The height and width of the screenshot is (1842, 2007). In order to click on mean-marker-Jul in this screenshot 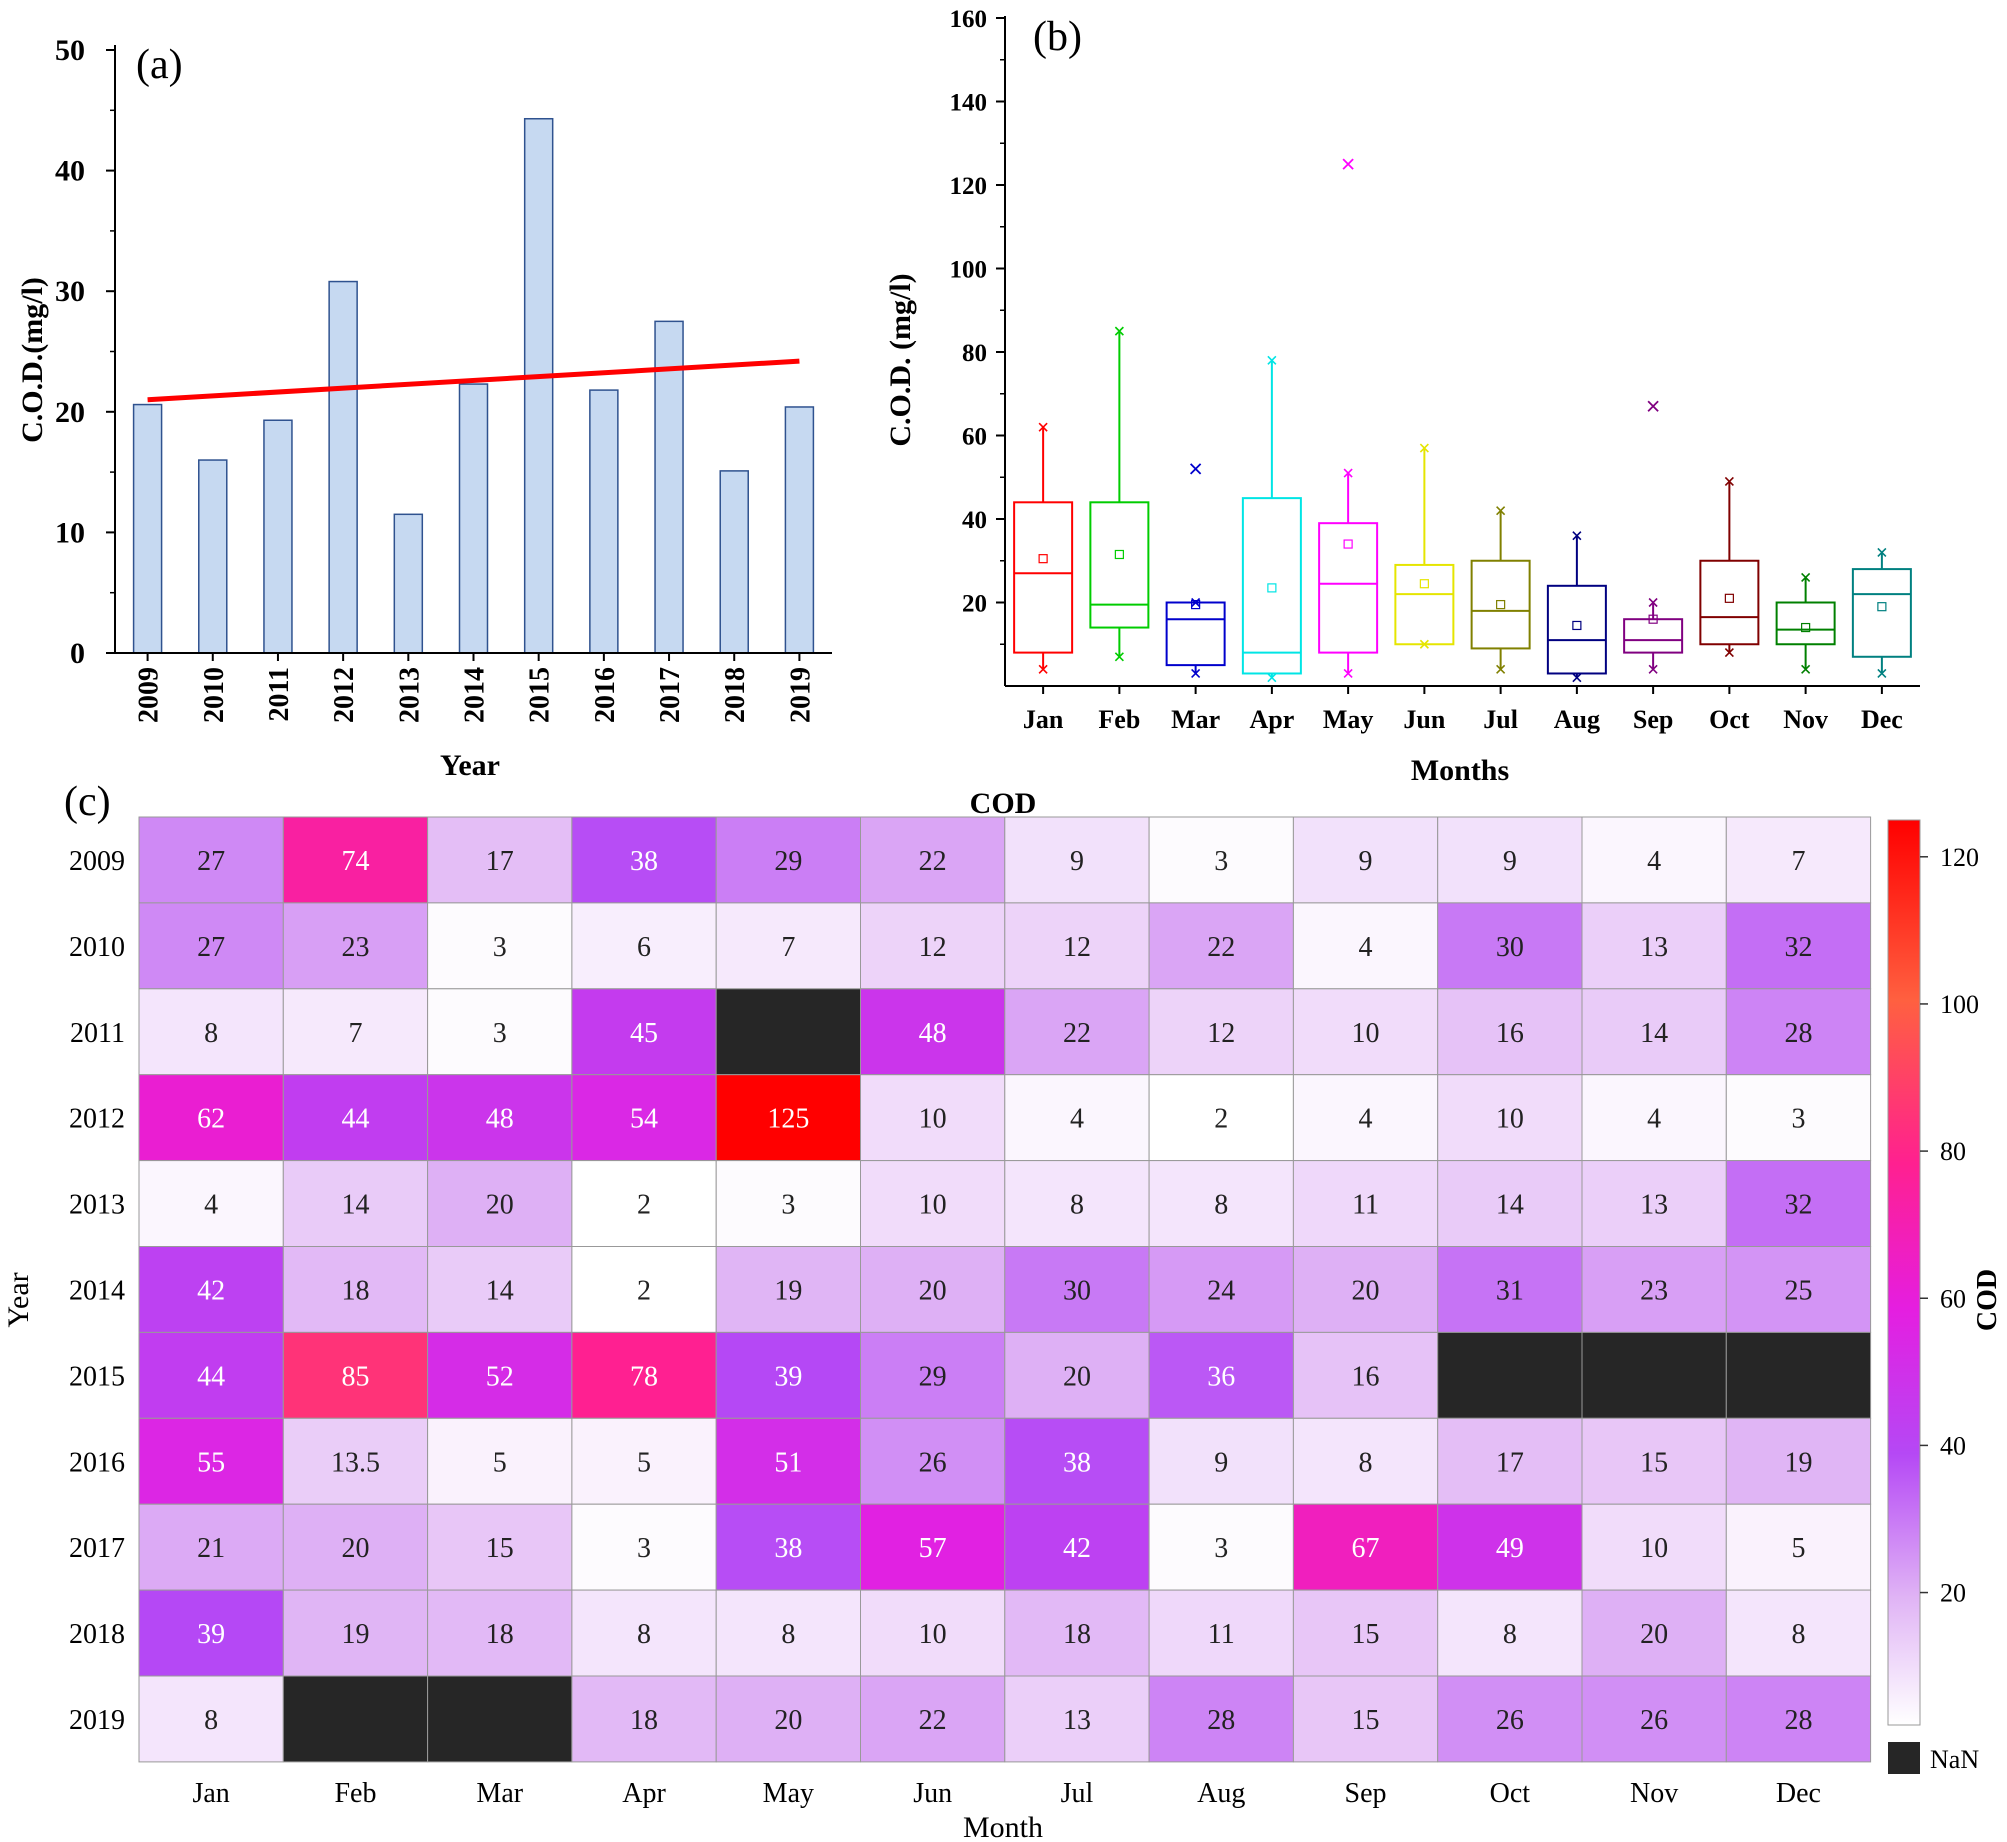, I will do `click(1501, 604)`.